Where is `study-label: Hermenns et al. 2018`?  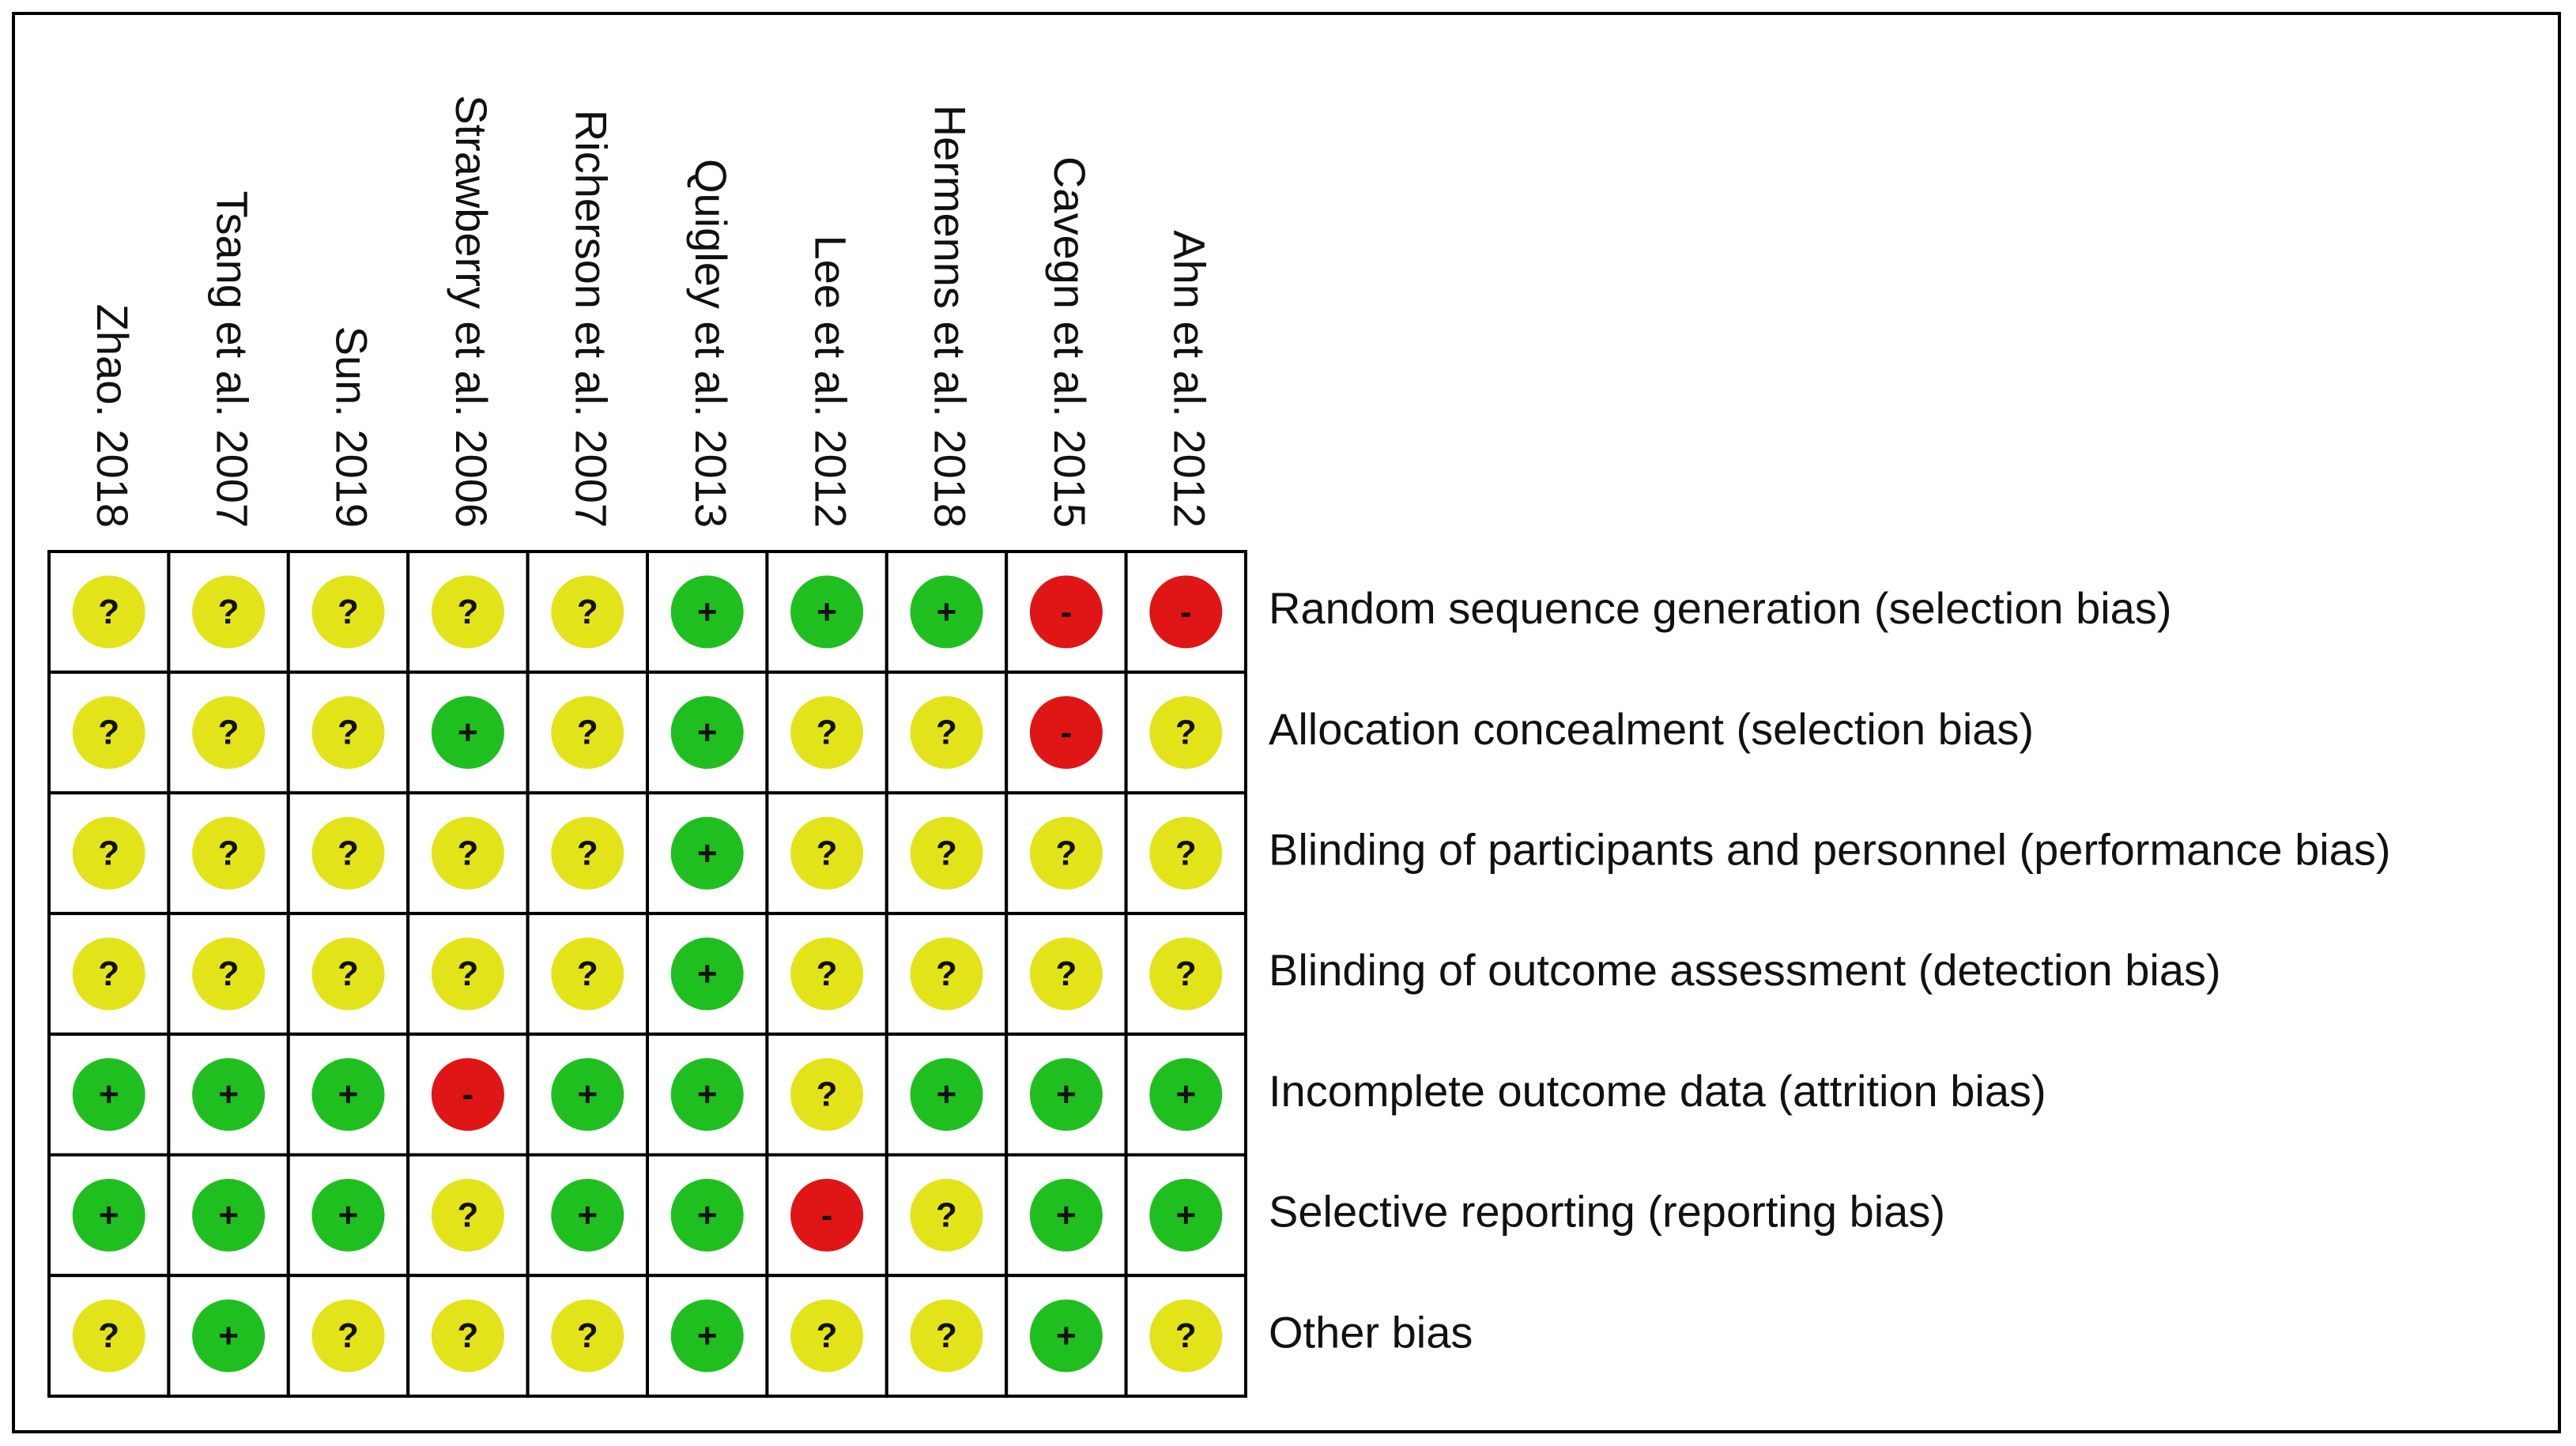 study-label: Hermenns et al. 2018 is located at coordinates (950, 316).